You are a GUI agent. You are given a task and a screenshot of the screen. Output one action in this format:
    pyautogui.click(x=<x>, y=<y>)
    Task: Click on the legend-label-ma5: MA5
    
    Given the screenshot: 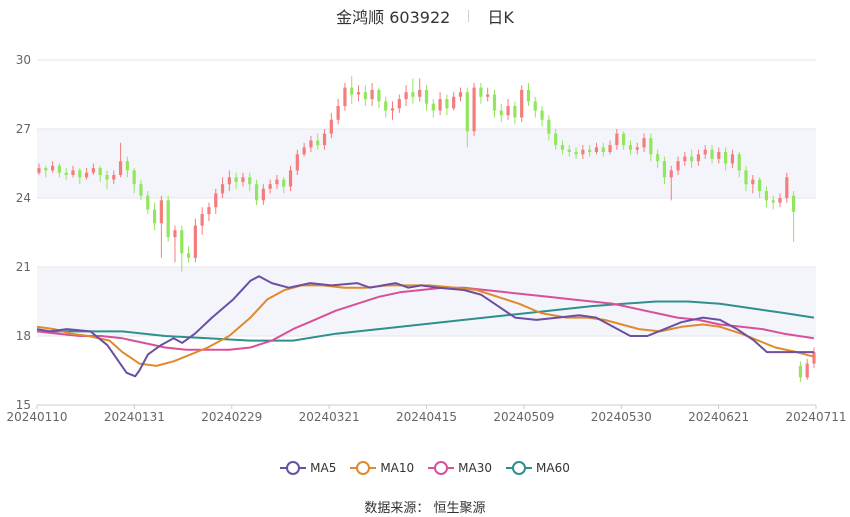 What is the action you would take?
    pyautogui.click(x=323, y=468)
    